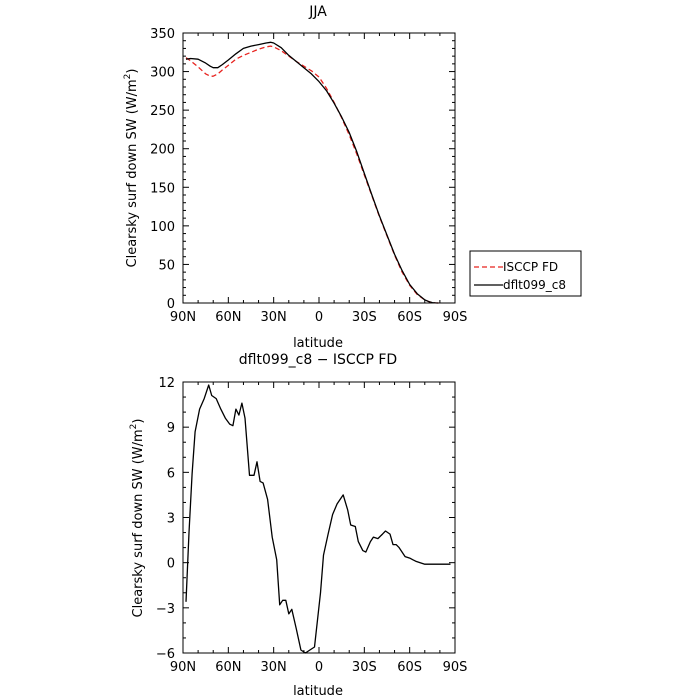  Describe the element at coordinates (162, 34) in the screenshot. I see `y-tick-label: 350` at that location.